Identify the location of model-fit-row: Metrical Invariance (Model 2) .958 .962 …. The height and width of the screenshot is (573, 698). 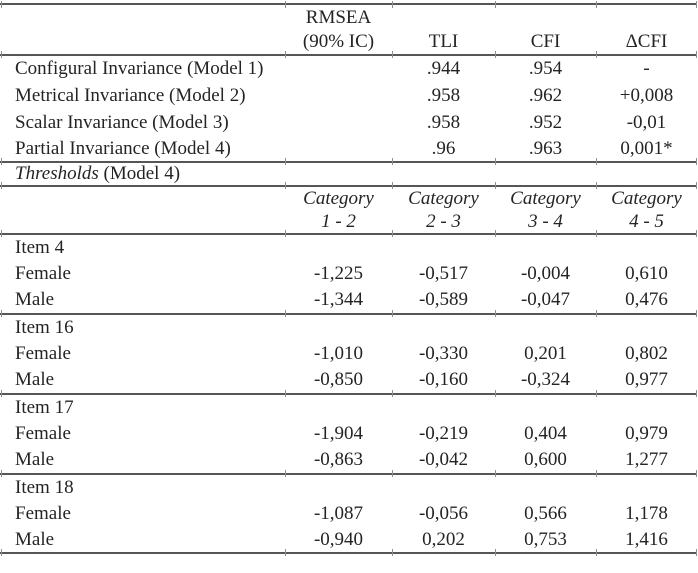
(348, 95).